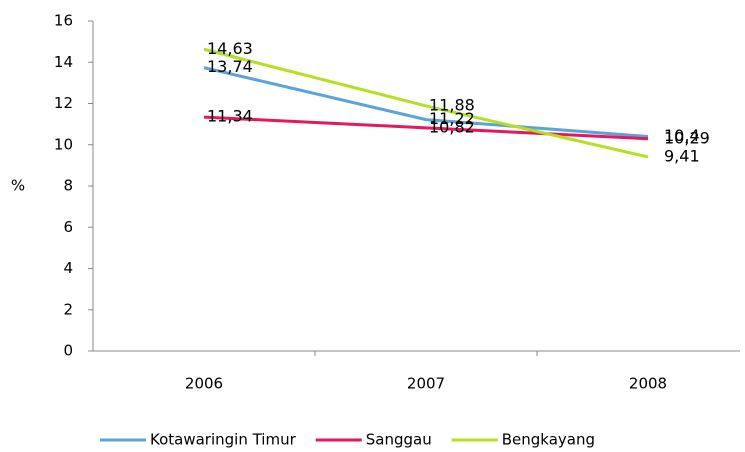 The height and width of the screenshot is (452, 745). I want to click on y-tick-label: 12, so click(63, 103).